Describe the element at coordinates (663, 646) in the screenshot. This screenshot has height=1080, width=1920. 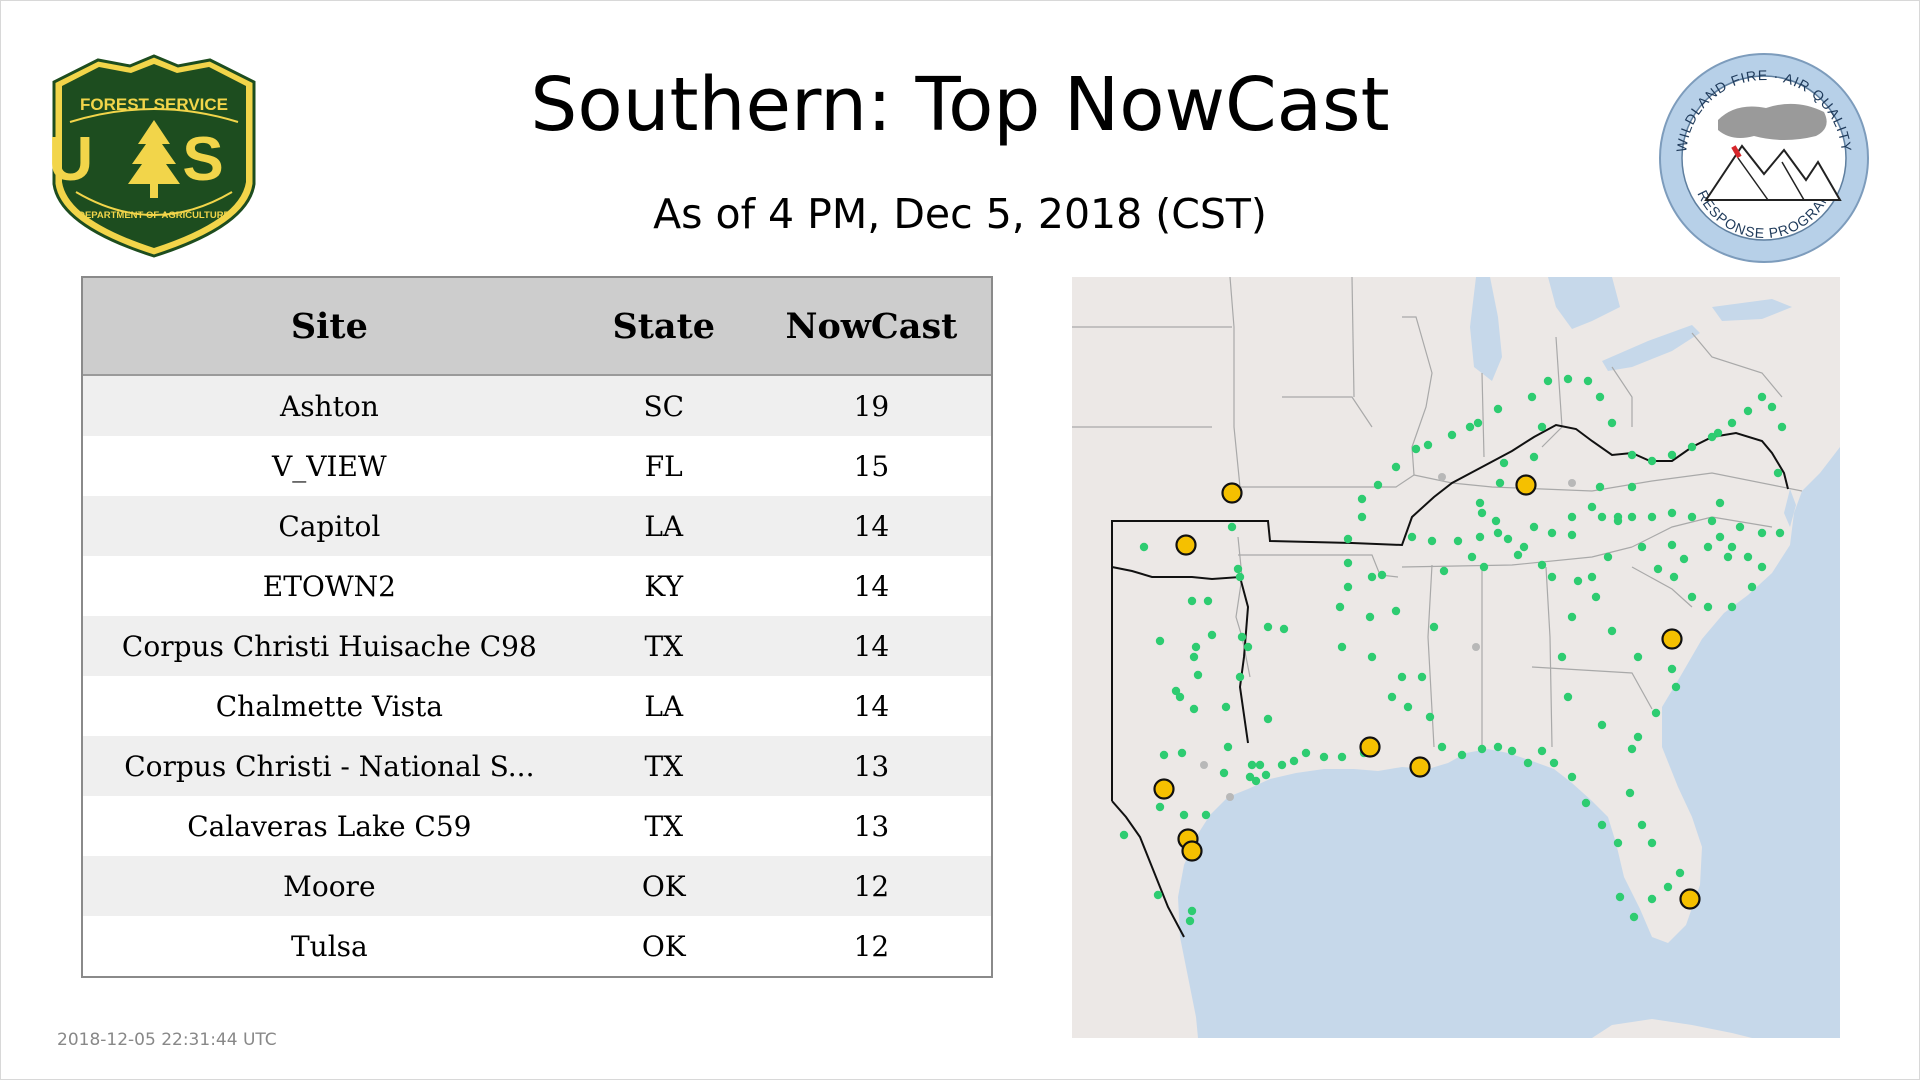
I see `state-cell: TX` at that location.